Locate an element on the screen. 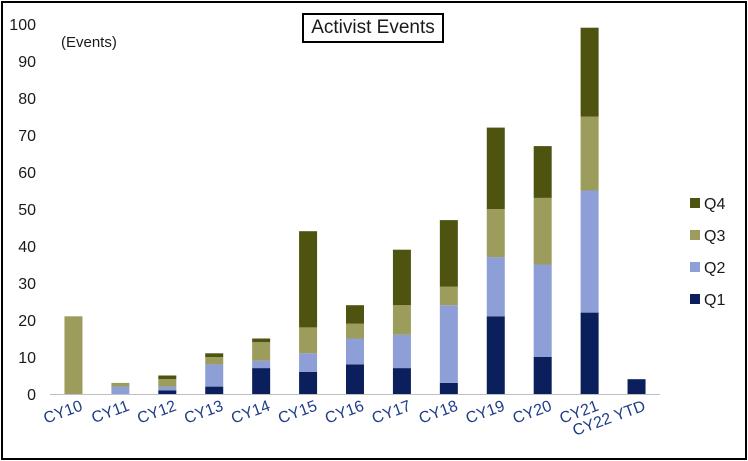 This screenshot has height=461, width=748. bar-q3-cy17 is located at coordinates (401, 320).